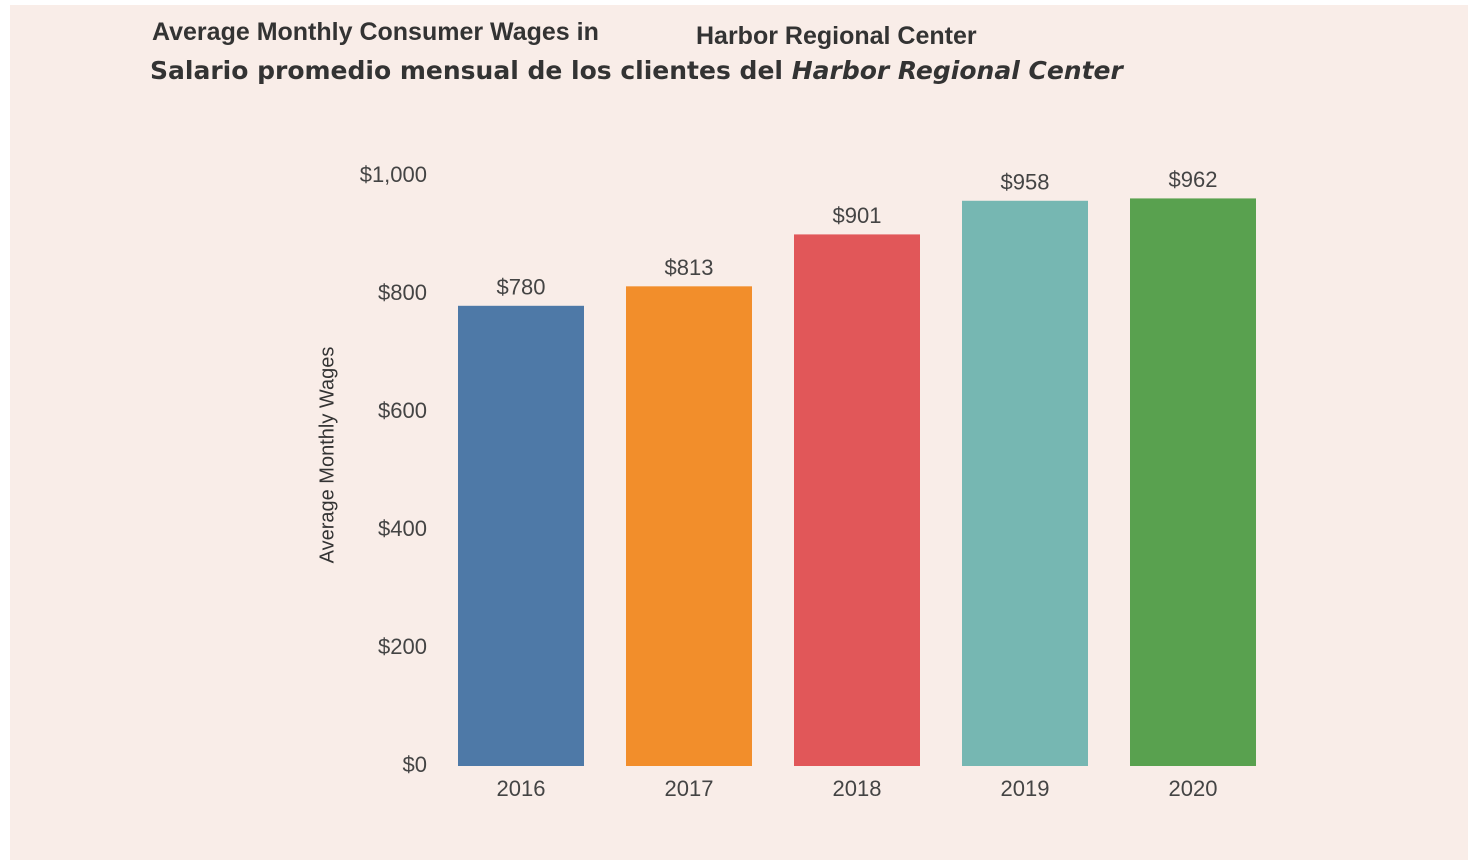  What do you see at coordinates (689, 267) in the screenshot?
I see `value-label: $813` at bounding box center [689, 267].